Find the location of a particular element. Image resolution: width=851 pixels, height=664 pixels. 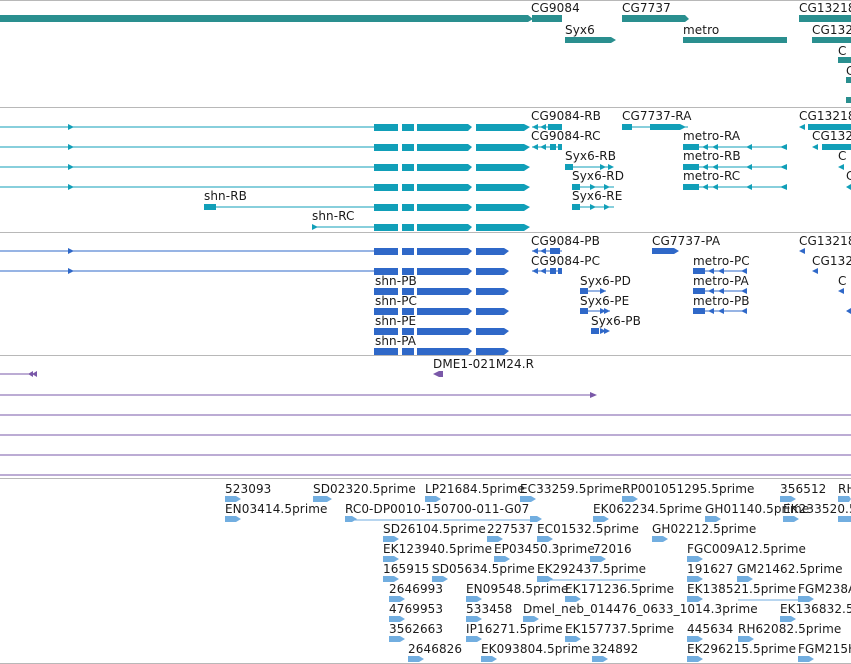

cds-label: shn-PA is located at coordinates (396, 341).